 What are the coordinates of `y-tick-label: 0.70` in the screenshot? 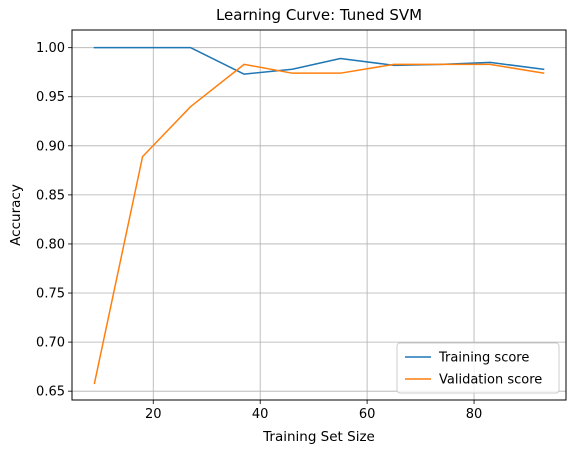 It's located at (50, 343).